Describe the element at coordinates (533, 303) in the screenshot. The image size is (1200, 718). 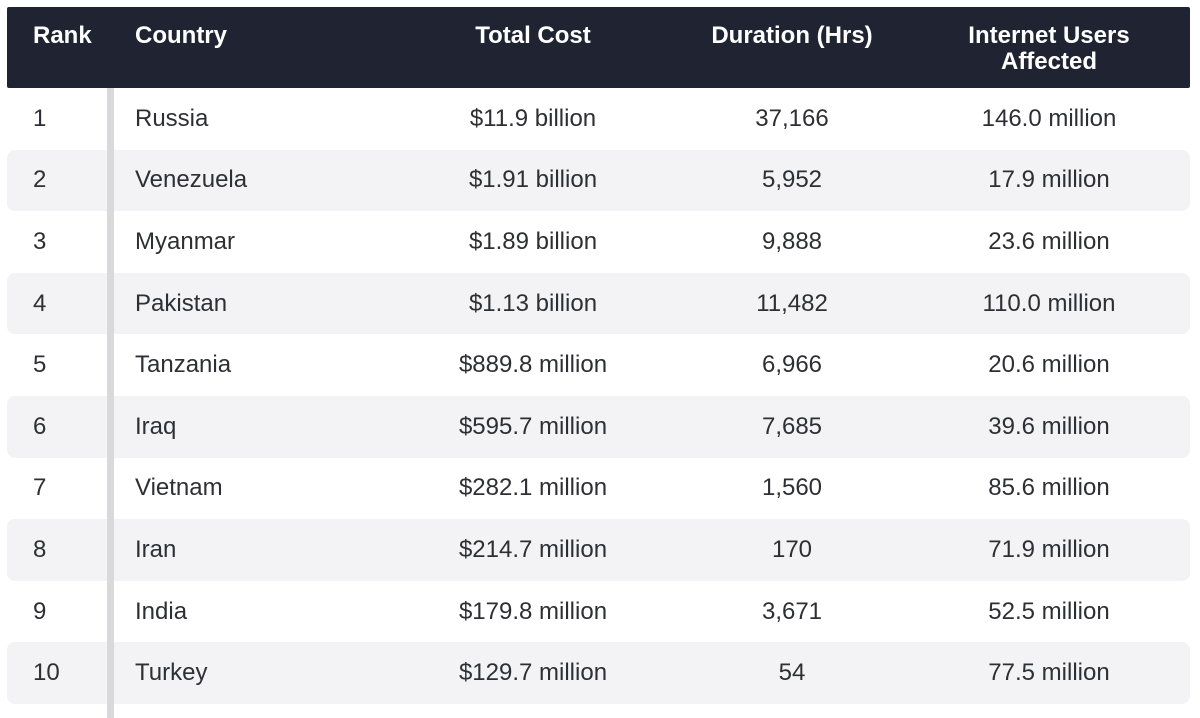
I see `total-cost-cell: $1.13 billion` at that location.